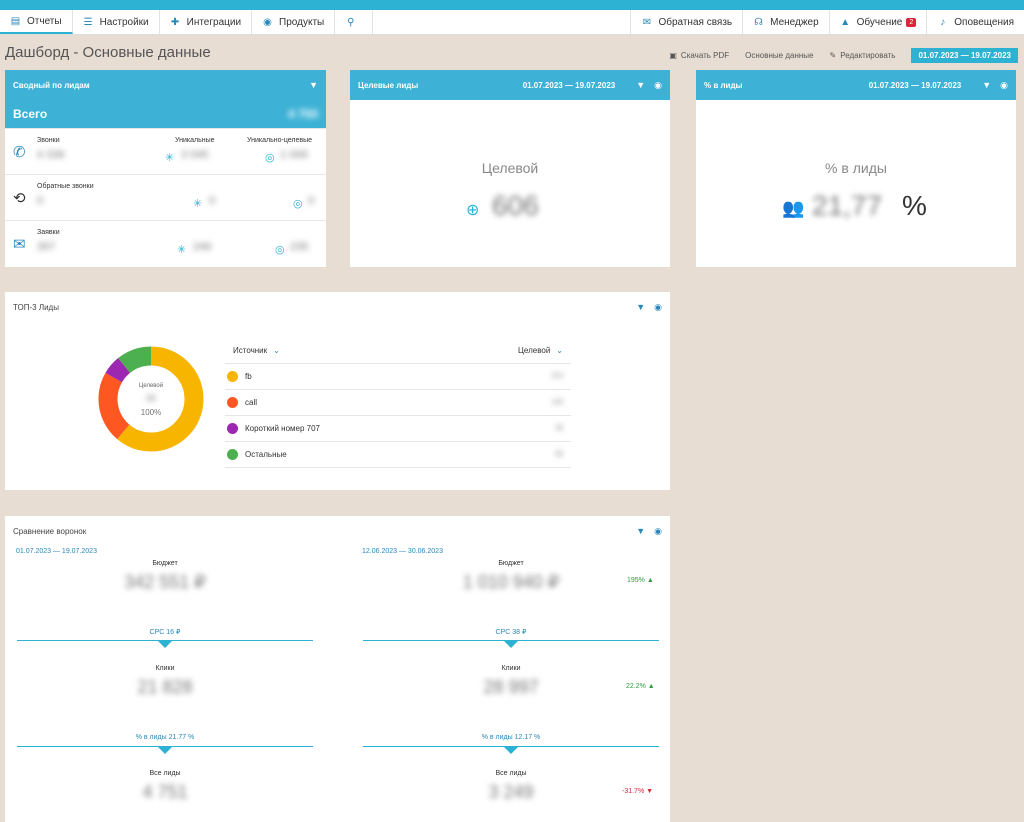 The height and width of the screenshot is (822, 1024). What do you see at coordinates (36, 22) in the screenshot?
I see `nav-reports: ▤ Отчеты` at bounding box center [36, 22].